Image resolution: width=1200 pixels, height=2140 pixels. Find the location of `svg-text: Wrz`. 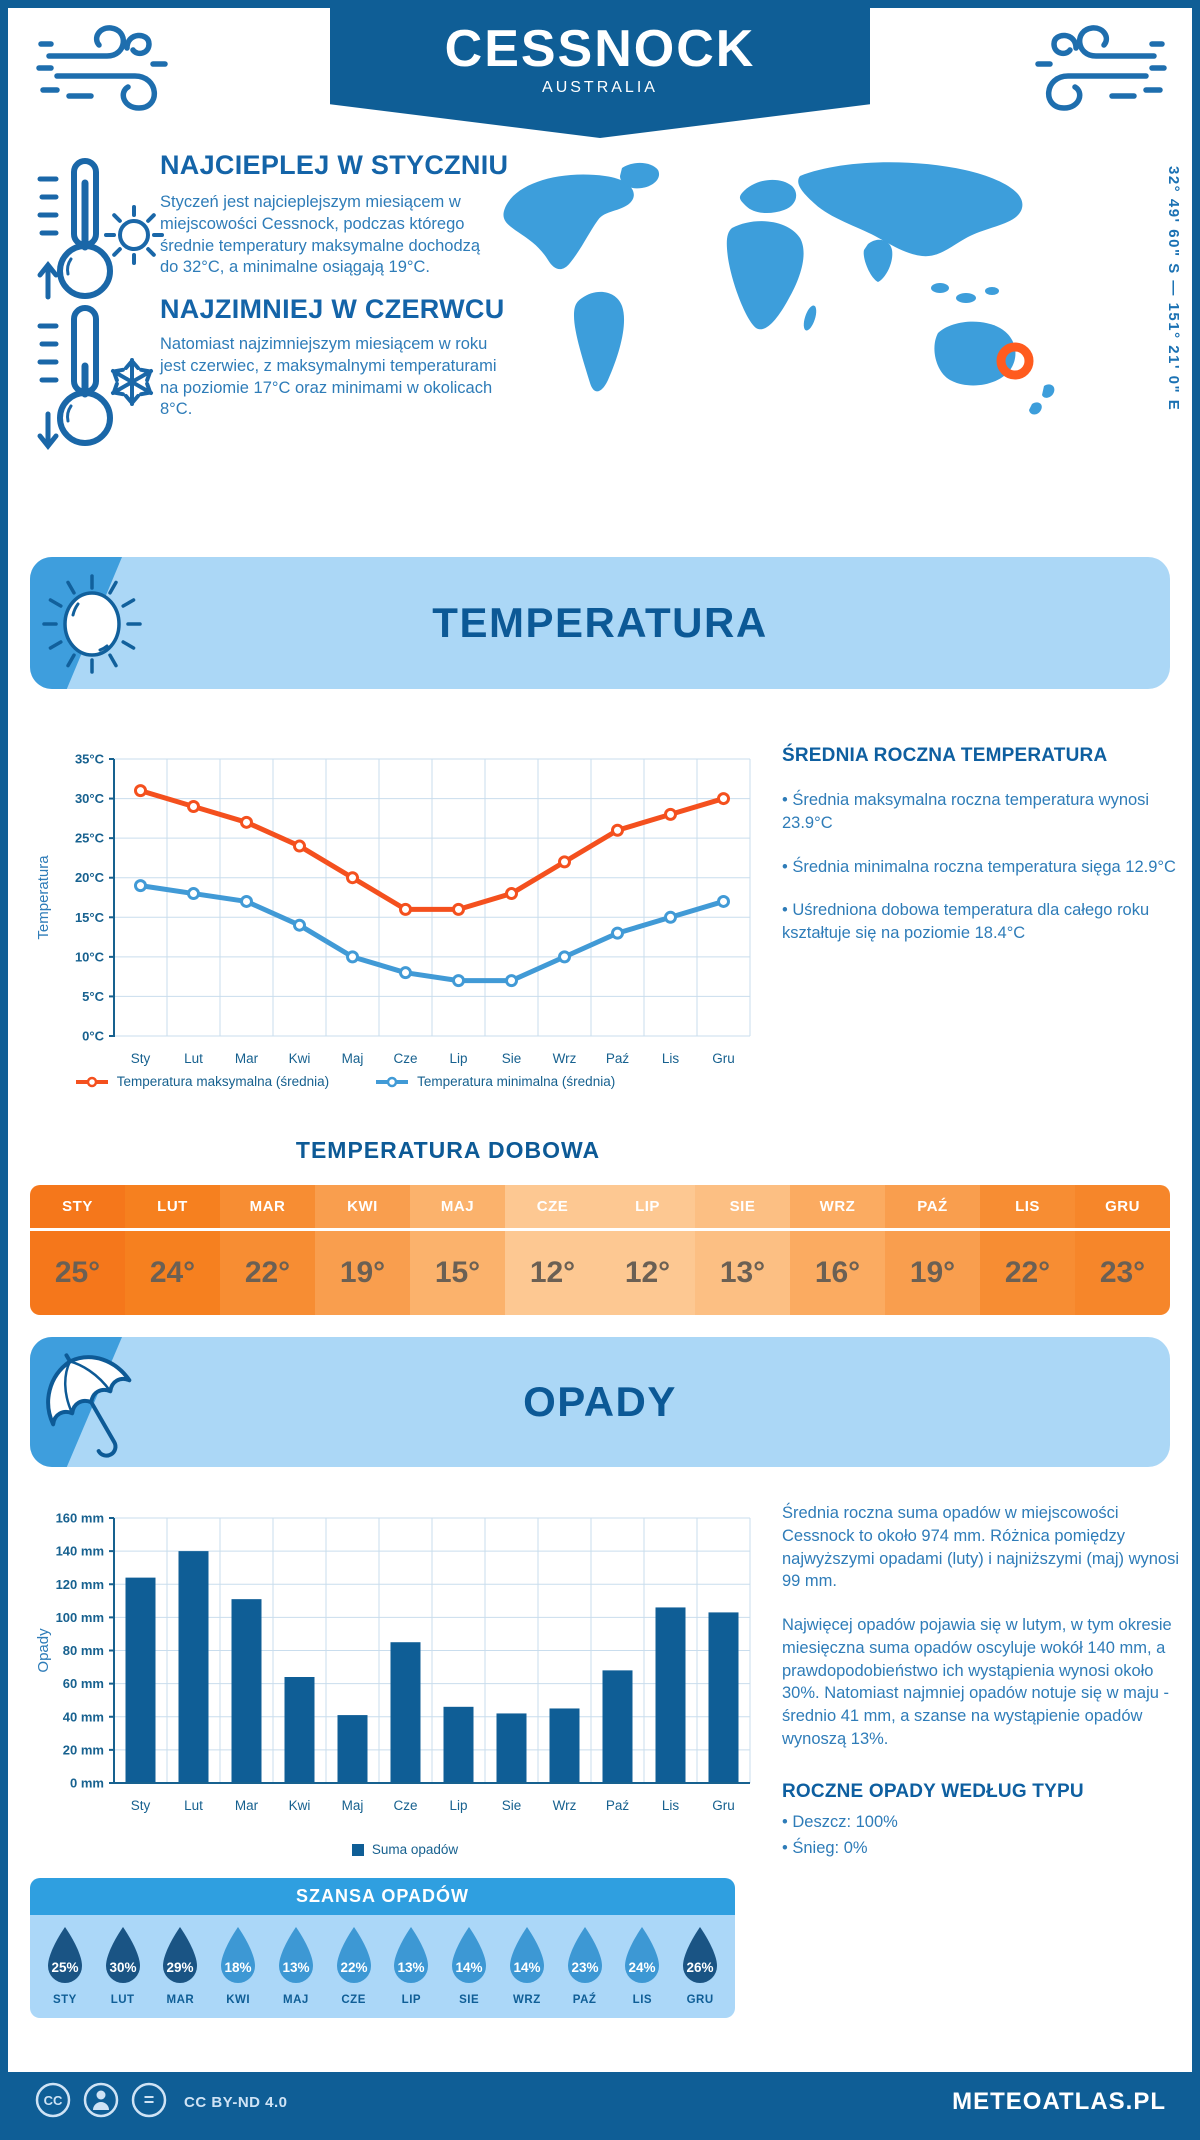

svg-text: Wrz is located at coordinates (565, 1805).